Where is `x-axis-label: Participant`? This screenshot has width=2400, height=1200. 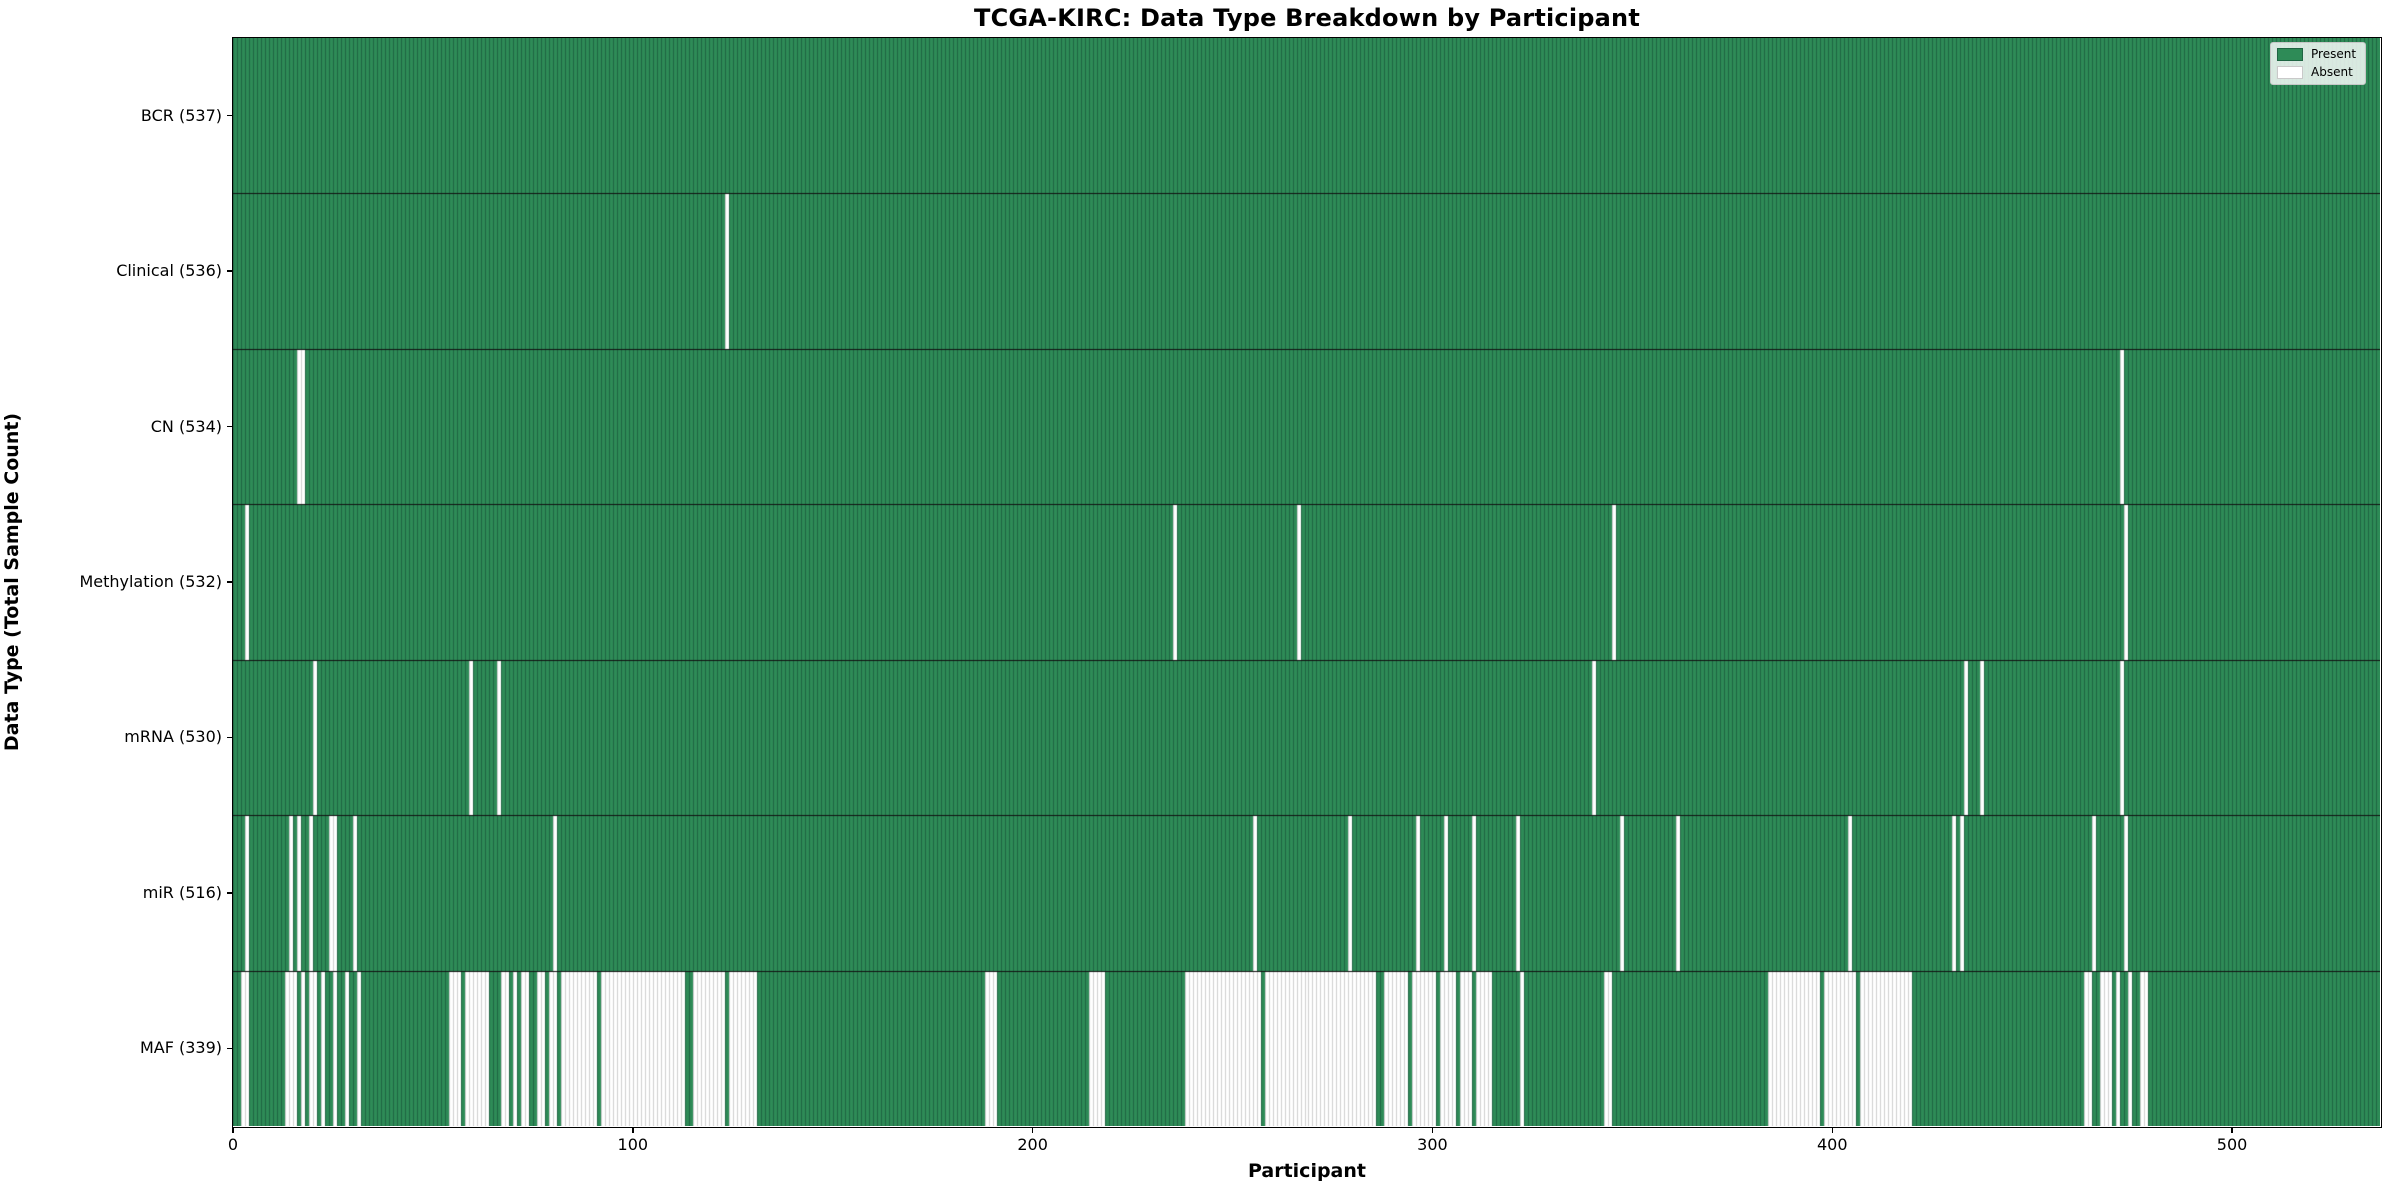
x-axis-label: Participant is located at coordinates (1306, 1171).